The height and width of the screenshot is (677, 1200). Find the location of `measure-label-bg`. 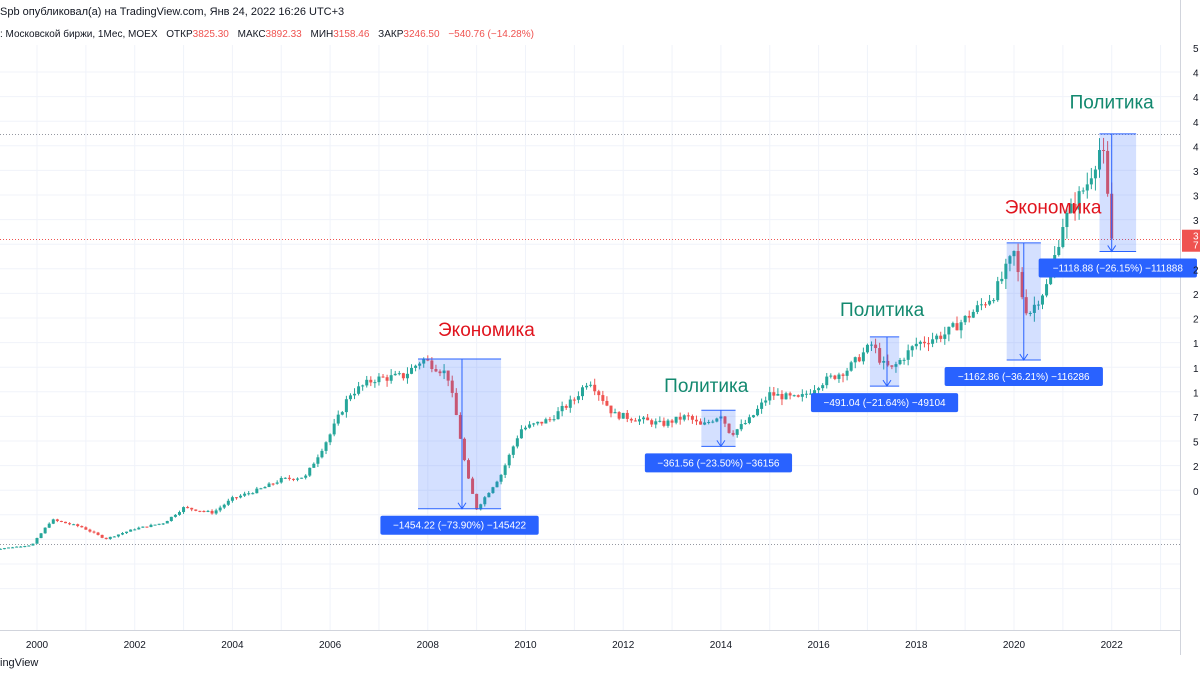

measure-label-bg is located at coordinates (718, 463).